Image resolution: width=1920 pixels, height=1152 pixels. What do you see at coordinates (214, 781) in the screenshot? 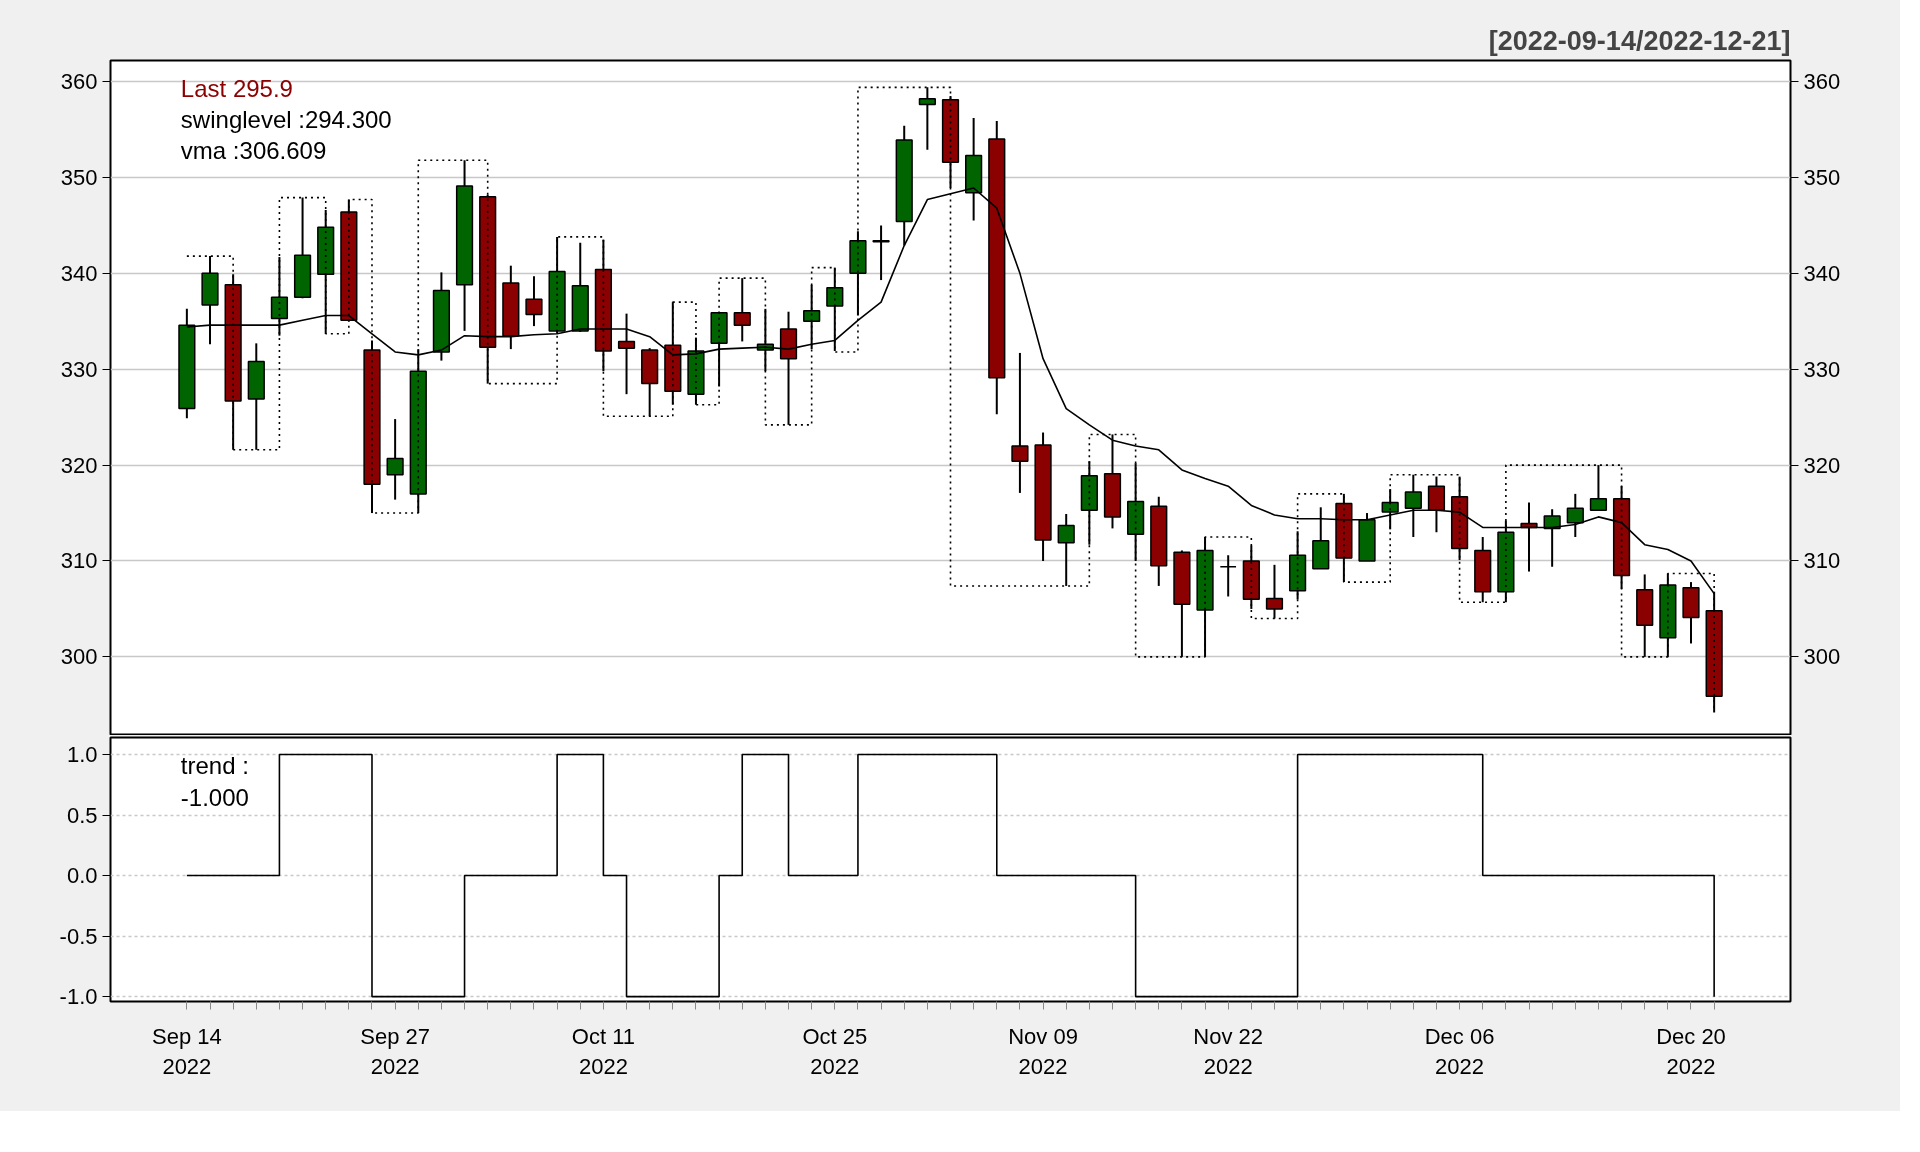
I see `annotation: trend : -1.000` at bounding box center [214, 781].